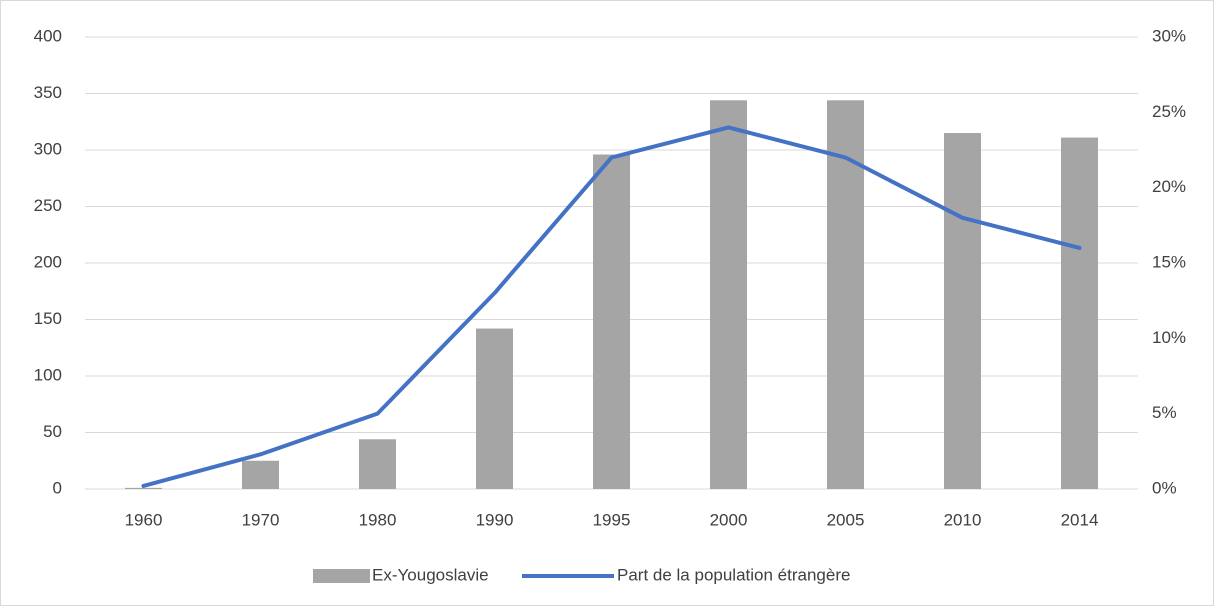 The width and height of the screenshot is (1215, 612). I want to click on y2-tick-label: 0%, so click(1164, 487).